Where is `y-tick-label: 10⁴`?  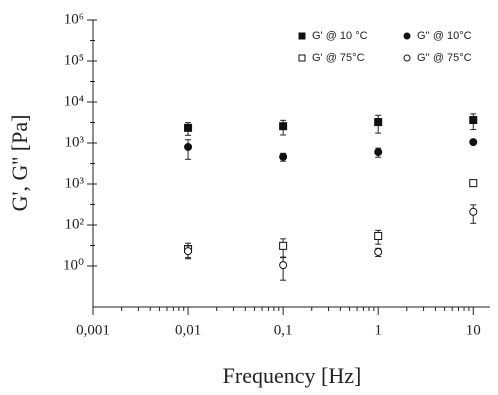
y-tick-label: 10⁴ is located at coordinates (74, 101).